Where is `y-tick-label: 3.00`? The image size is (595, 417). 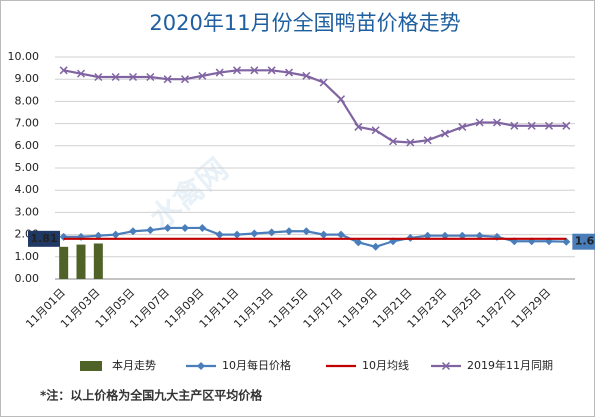
y-tick-label: 3.00 is located at coordinates (27, 211).